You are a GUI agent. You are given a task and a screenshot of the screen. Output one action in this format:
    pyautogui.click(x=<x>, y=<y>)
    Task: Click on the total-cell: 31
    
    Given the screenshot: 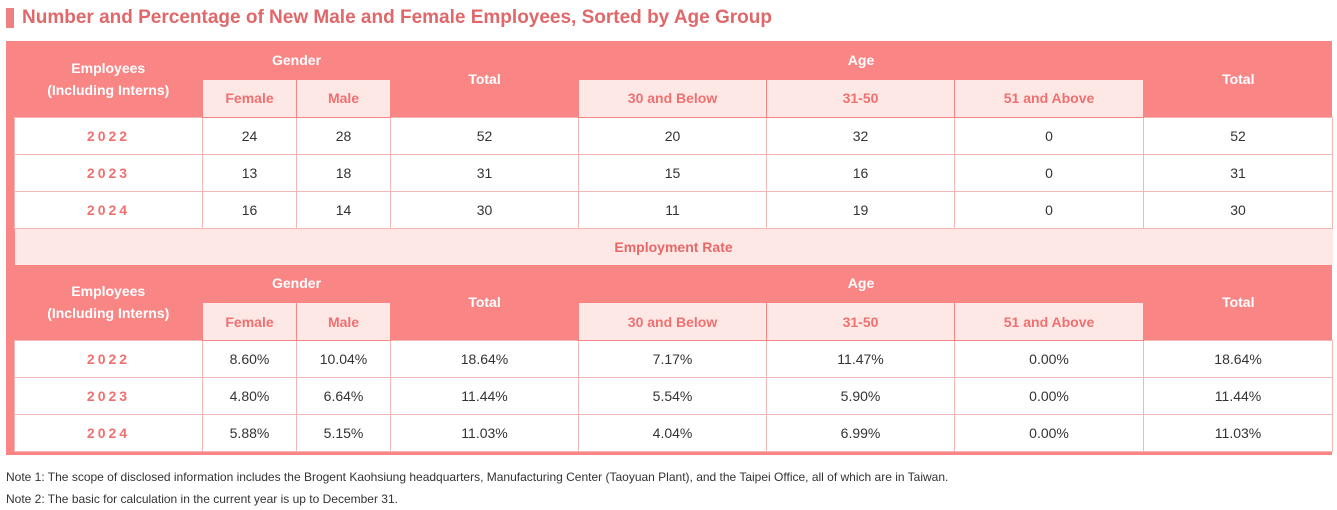 What is the action you would take?
    pyautogui.click(x=485, y=172)
    